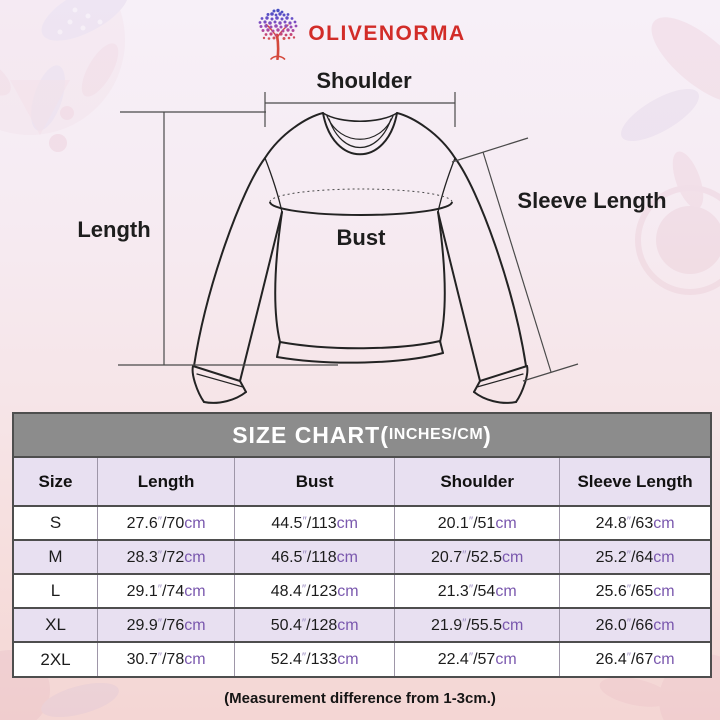 The image size is (720, 720). Describe the element at coordinates (55, 556) in the screenshot. I see `size-cell: M` at that location.